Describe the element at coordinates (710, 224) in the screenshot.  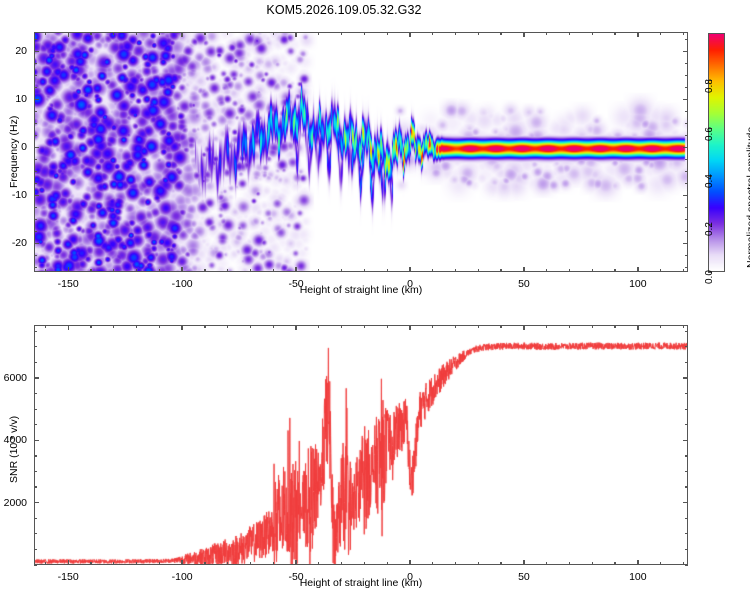
I see `colorbar-tick-mark` at that location.